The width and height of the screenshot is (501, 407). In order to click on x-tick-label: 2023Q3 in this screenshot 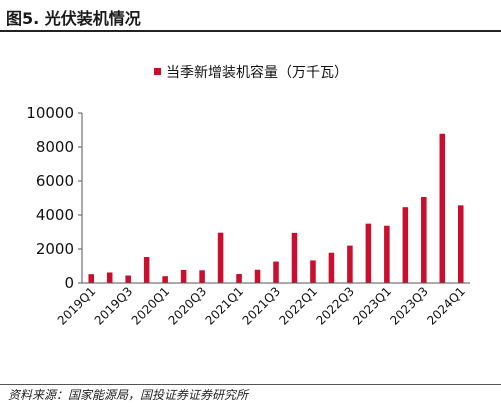, I will do `click(409, 306)`.